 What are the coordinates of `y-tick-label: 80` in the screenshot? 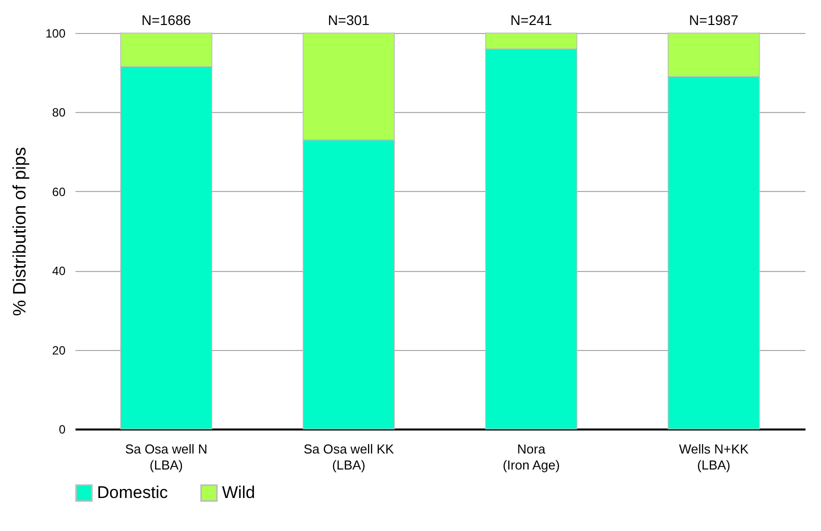 It's located at (59, 113).